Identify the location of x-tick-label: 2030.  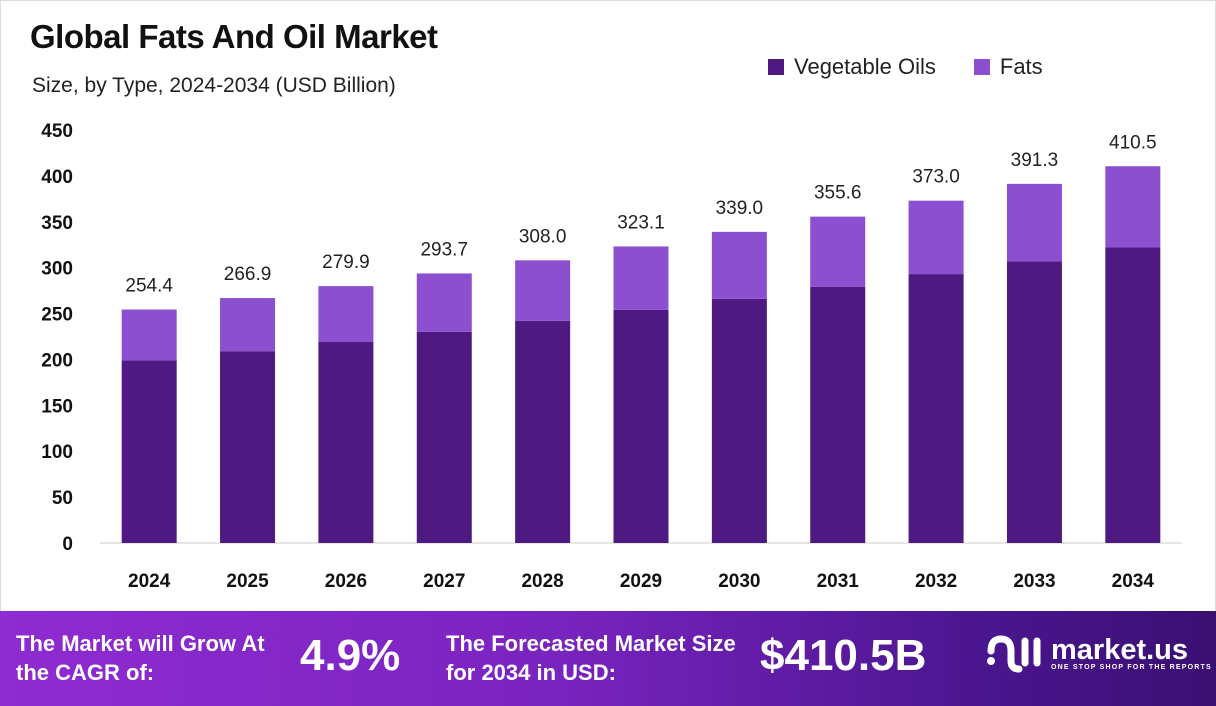
(739, 581).